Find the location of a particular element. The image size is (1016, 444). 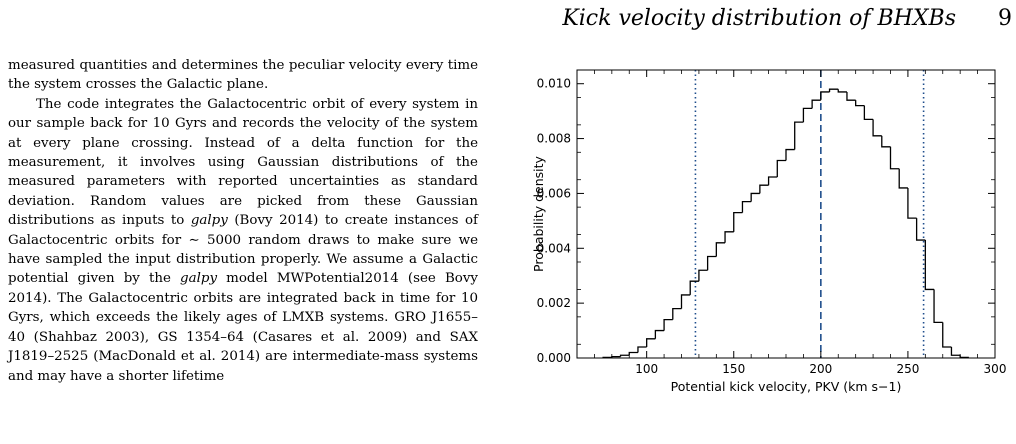

x-axis-label: Potential kick velocity, PKV (km s−1) is located at coordinates (786, 386).